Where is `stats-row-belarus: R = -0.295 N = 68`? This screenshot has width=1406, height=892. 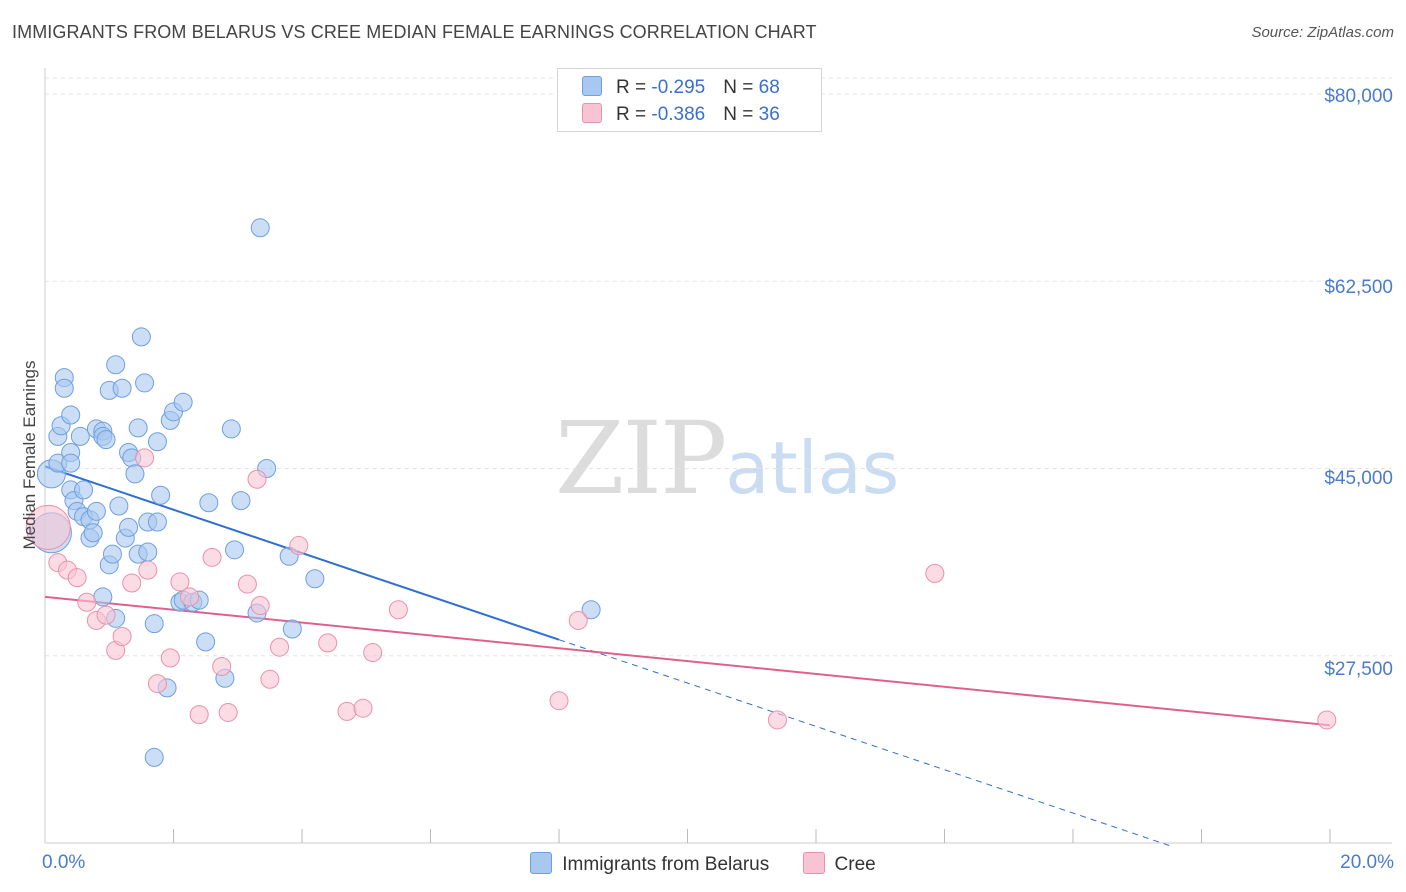
stats-row-belarus: R = -0.295 N = 68 is located at coordinates (681, 87).